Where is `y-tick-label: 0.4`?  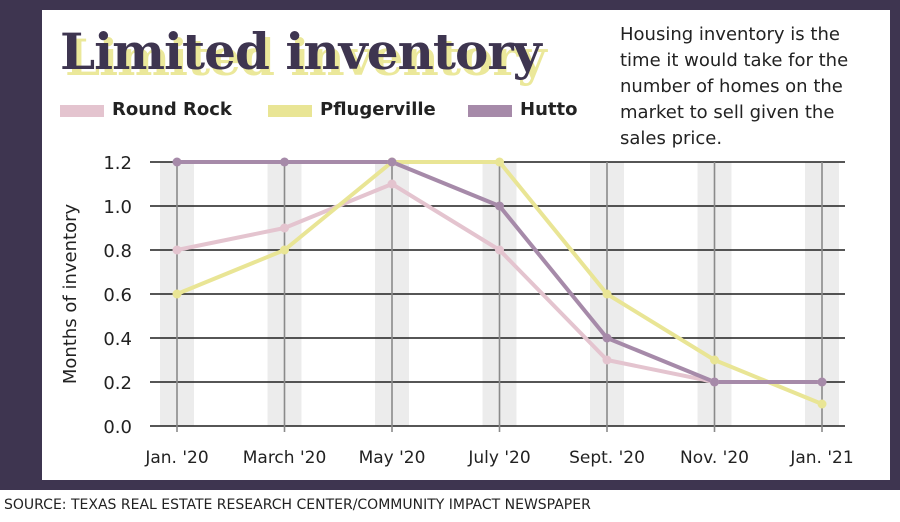
y-tick-label: 0.4 is located at coordinates (117, 339).